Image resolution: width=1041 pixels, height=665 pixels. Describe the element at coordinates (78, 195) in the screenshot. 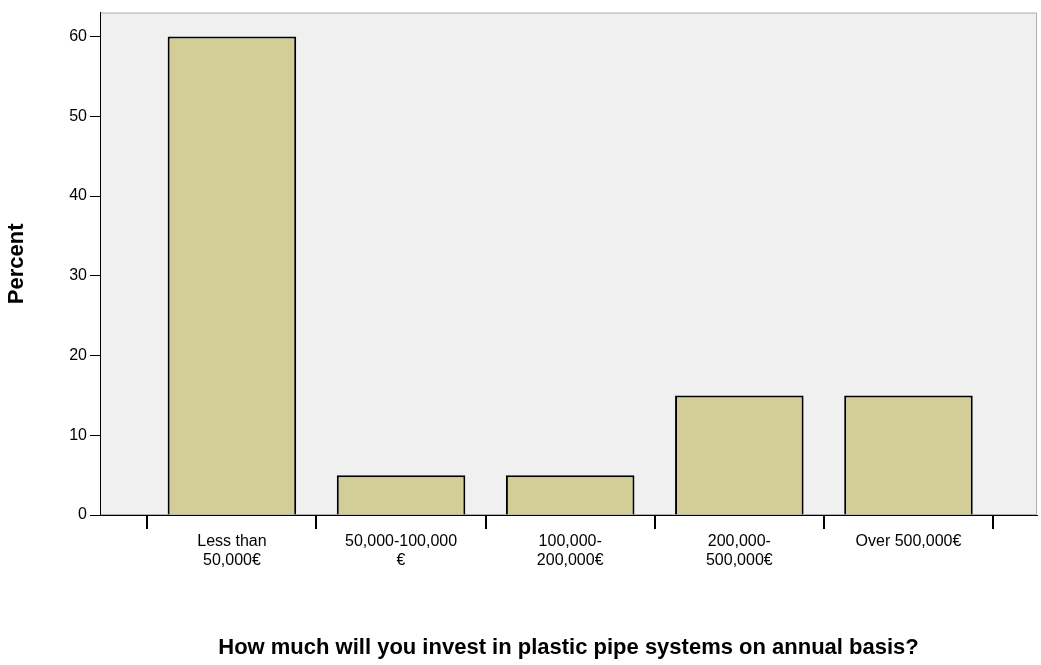

I see `y-tick-label: 40` at that location.